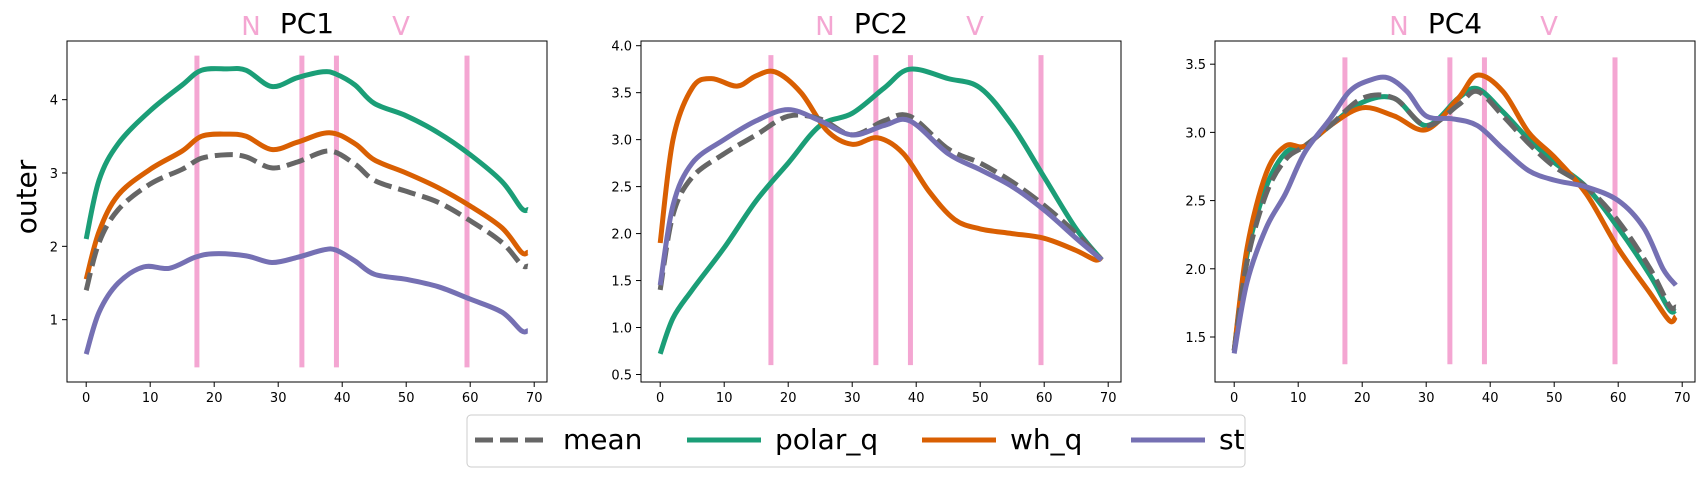 This screenshot has width=1704, height=477. I want to click on y-tick-label: 4, so click(54, 101).